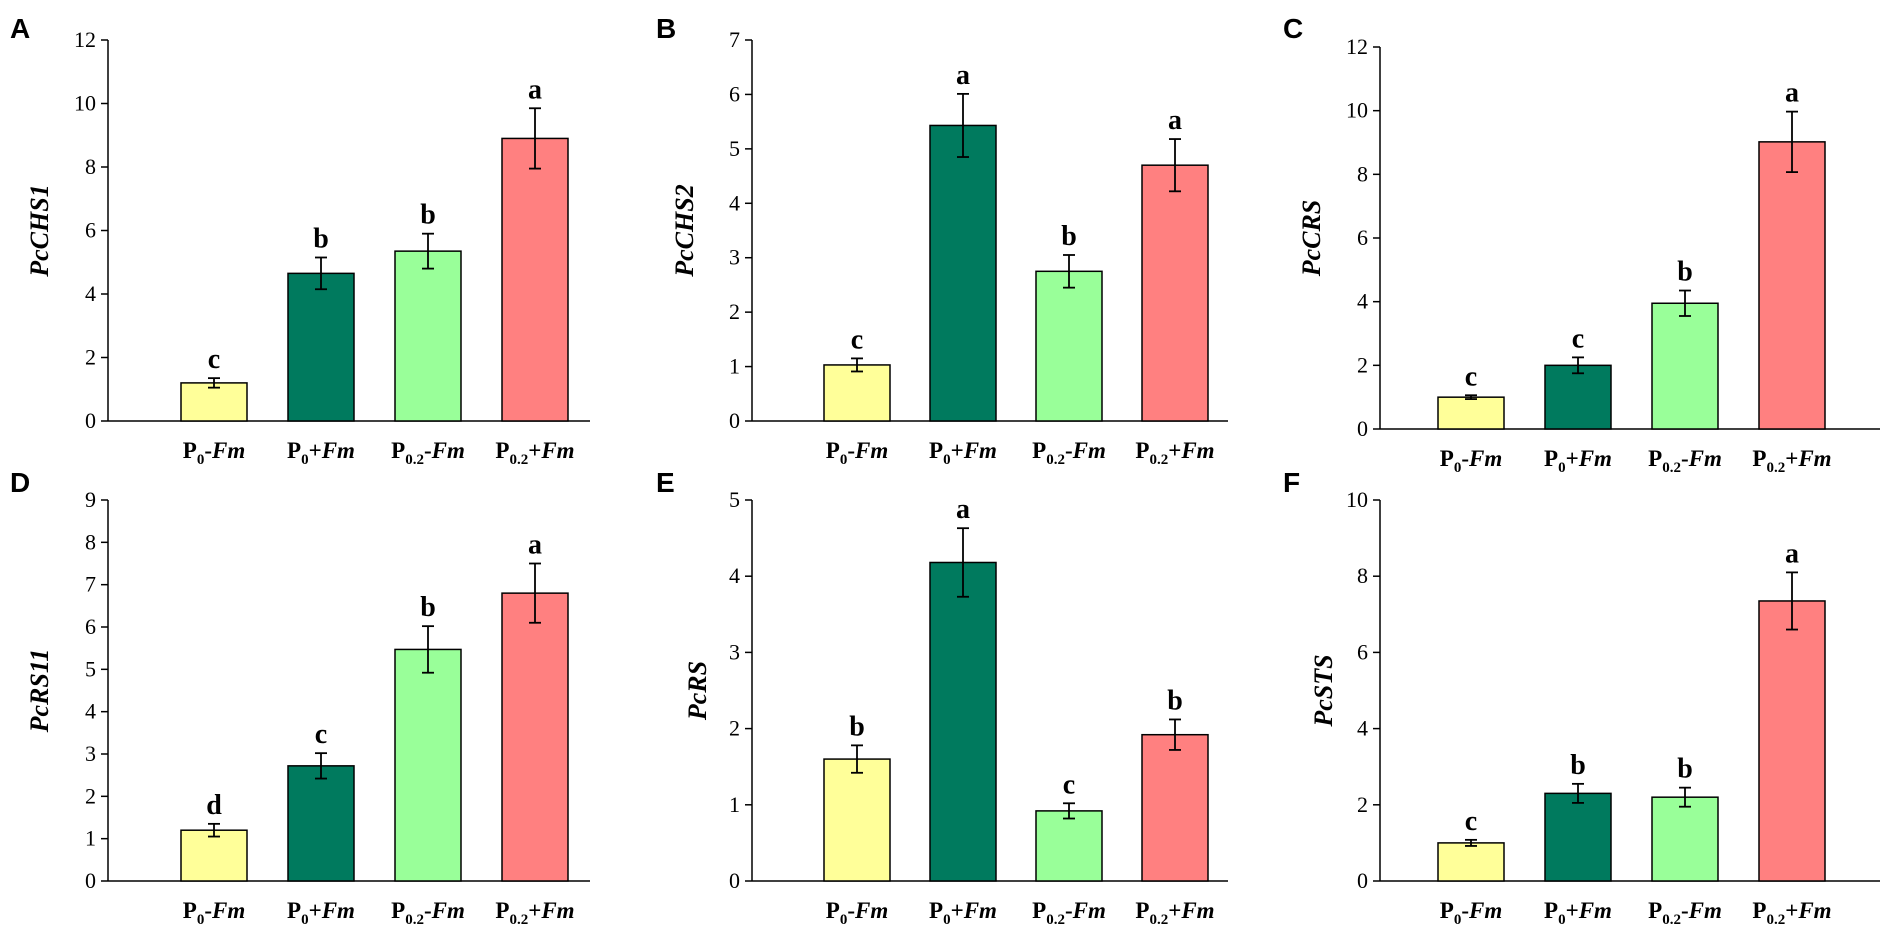  Describe the element at coordinates (666, 28) in the screenshot. I see `panel-letter: B` at that location.